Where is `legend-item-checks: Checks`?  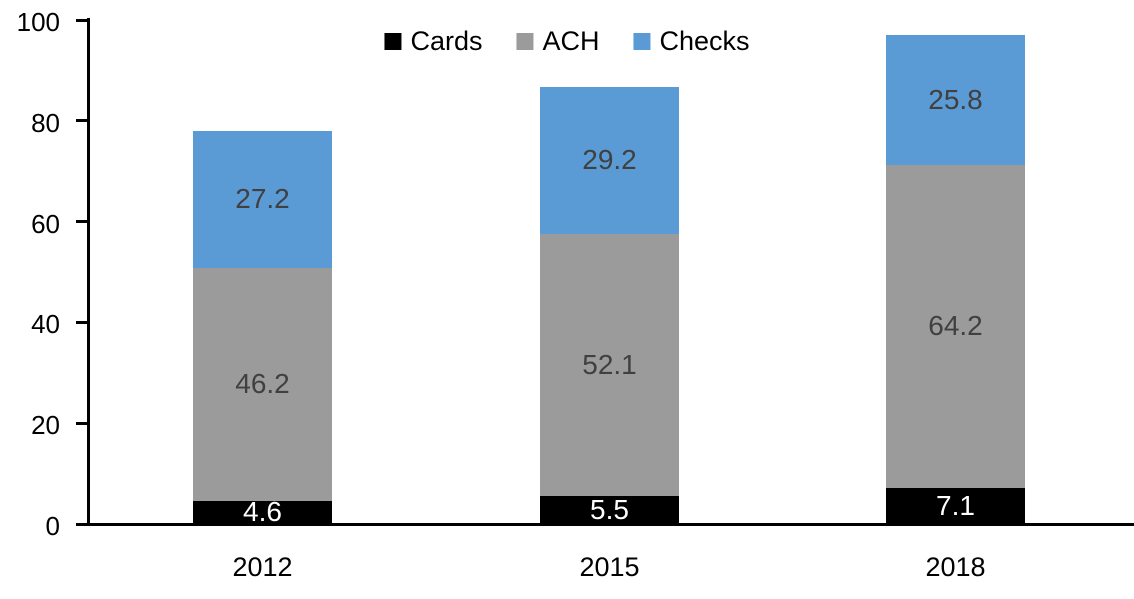 legend-item-checks: Checks is located at coordinates (691, 41).